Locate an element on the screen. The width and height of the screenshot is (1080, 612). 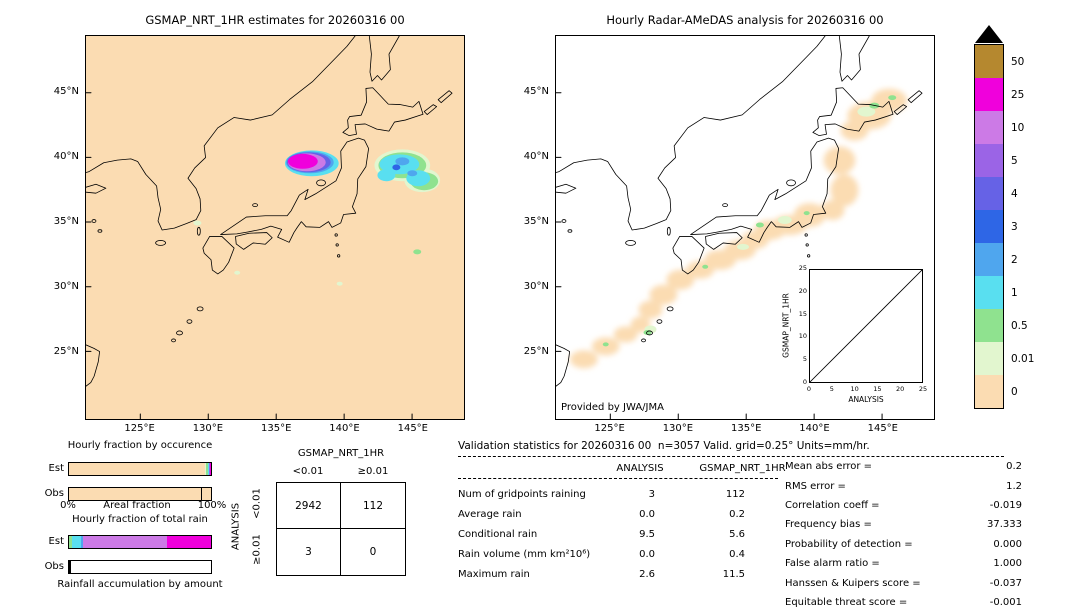
lon-tick-label: 140°E is located at coordinates (814, 428).